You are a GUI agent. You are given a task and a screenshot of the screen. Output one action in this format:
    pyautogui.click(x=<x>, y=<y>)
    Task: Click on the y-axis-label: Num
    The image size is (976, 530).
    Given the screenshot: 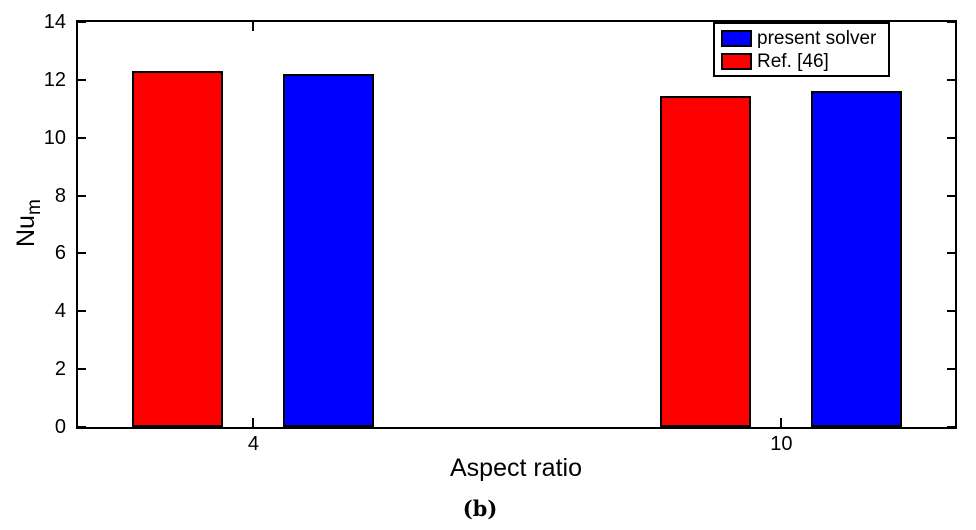 What is the action you would take?
    pyautogui.click(x=29, y=223)
    